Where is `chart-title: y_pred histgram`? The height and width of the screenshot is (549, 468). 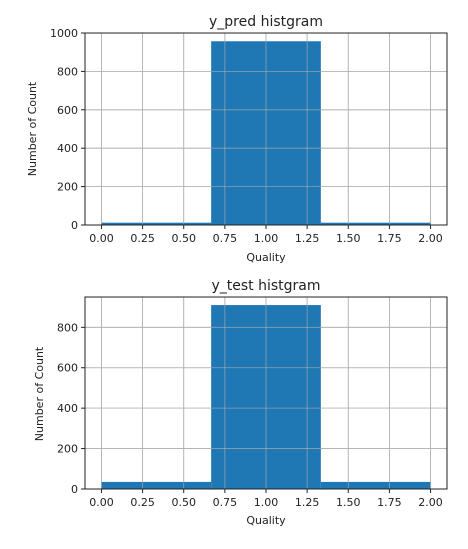
chart-title: y_pred histgram is located at coordinates (266, 22).